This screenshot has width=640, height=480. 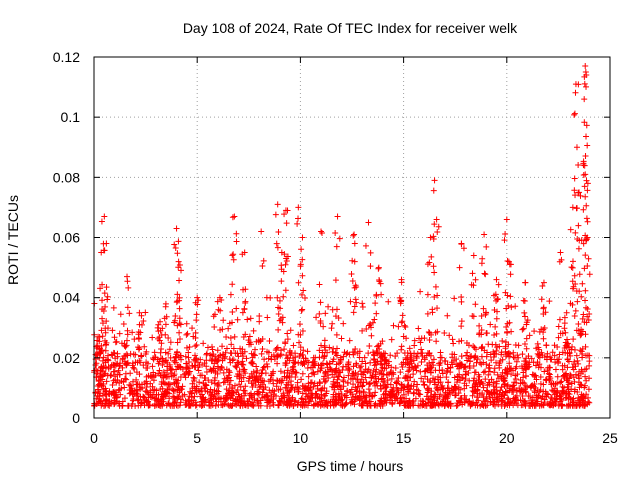 I want to click on x-tick-label: 25, so click(x=610, y=438).